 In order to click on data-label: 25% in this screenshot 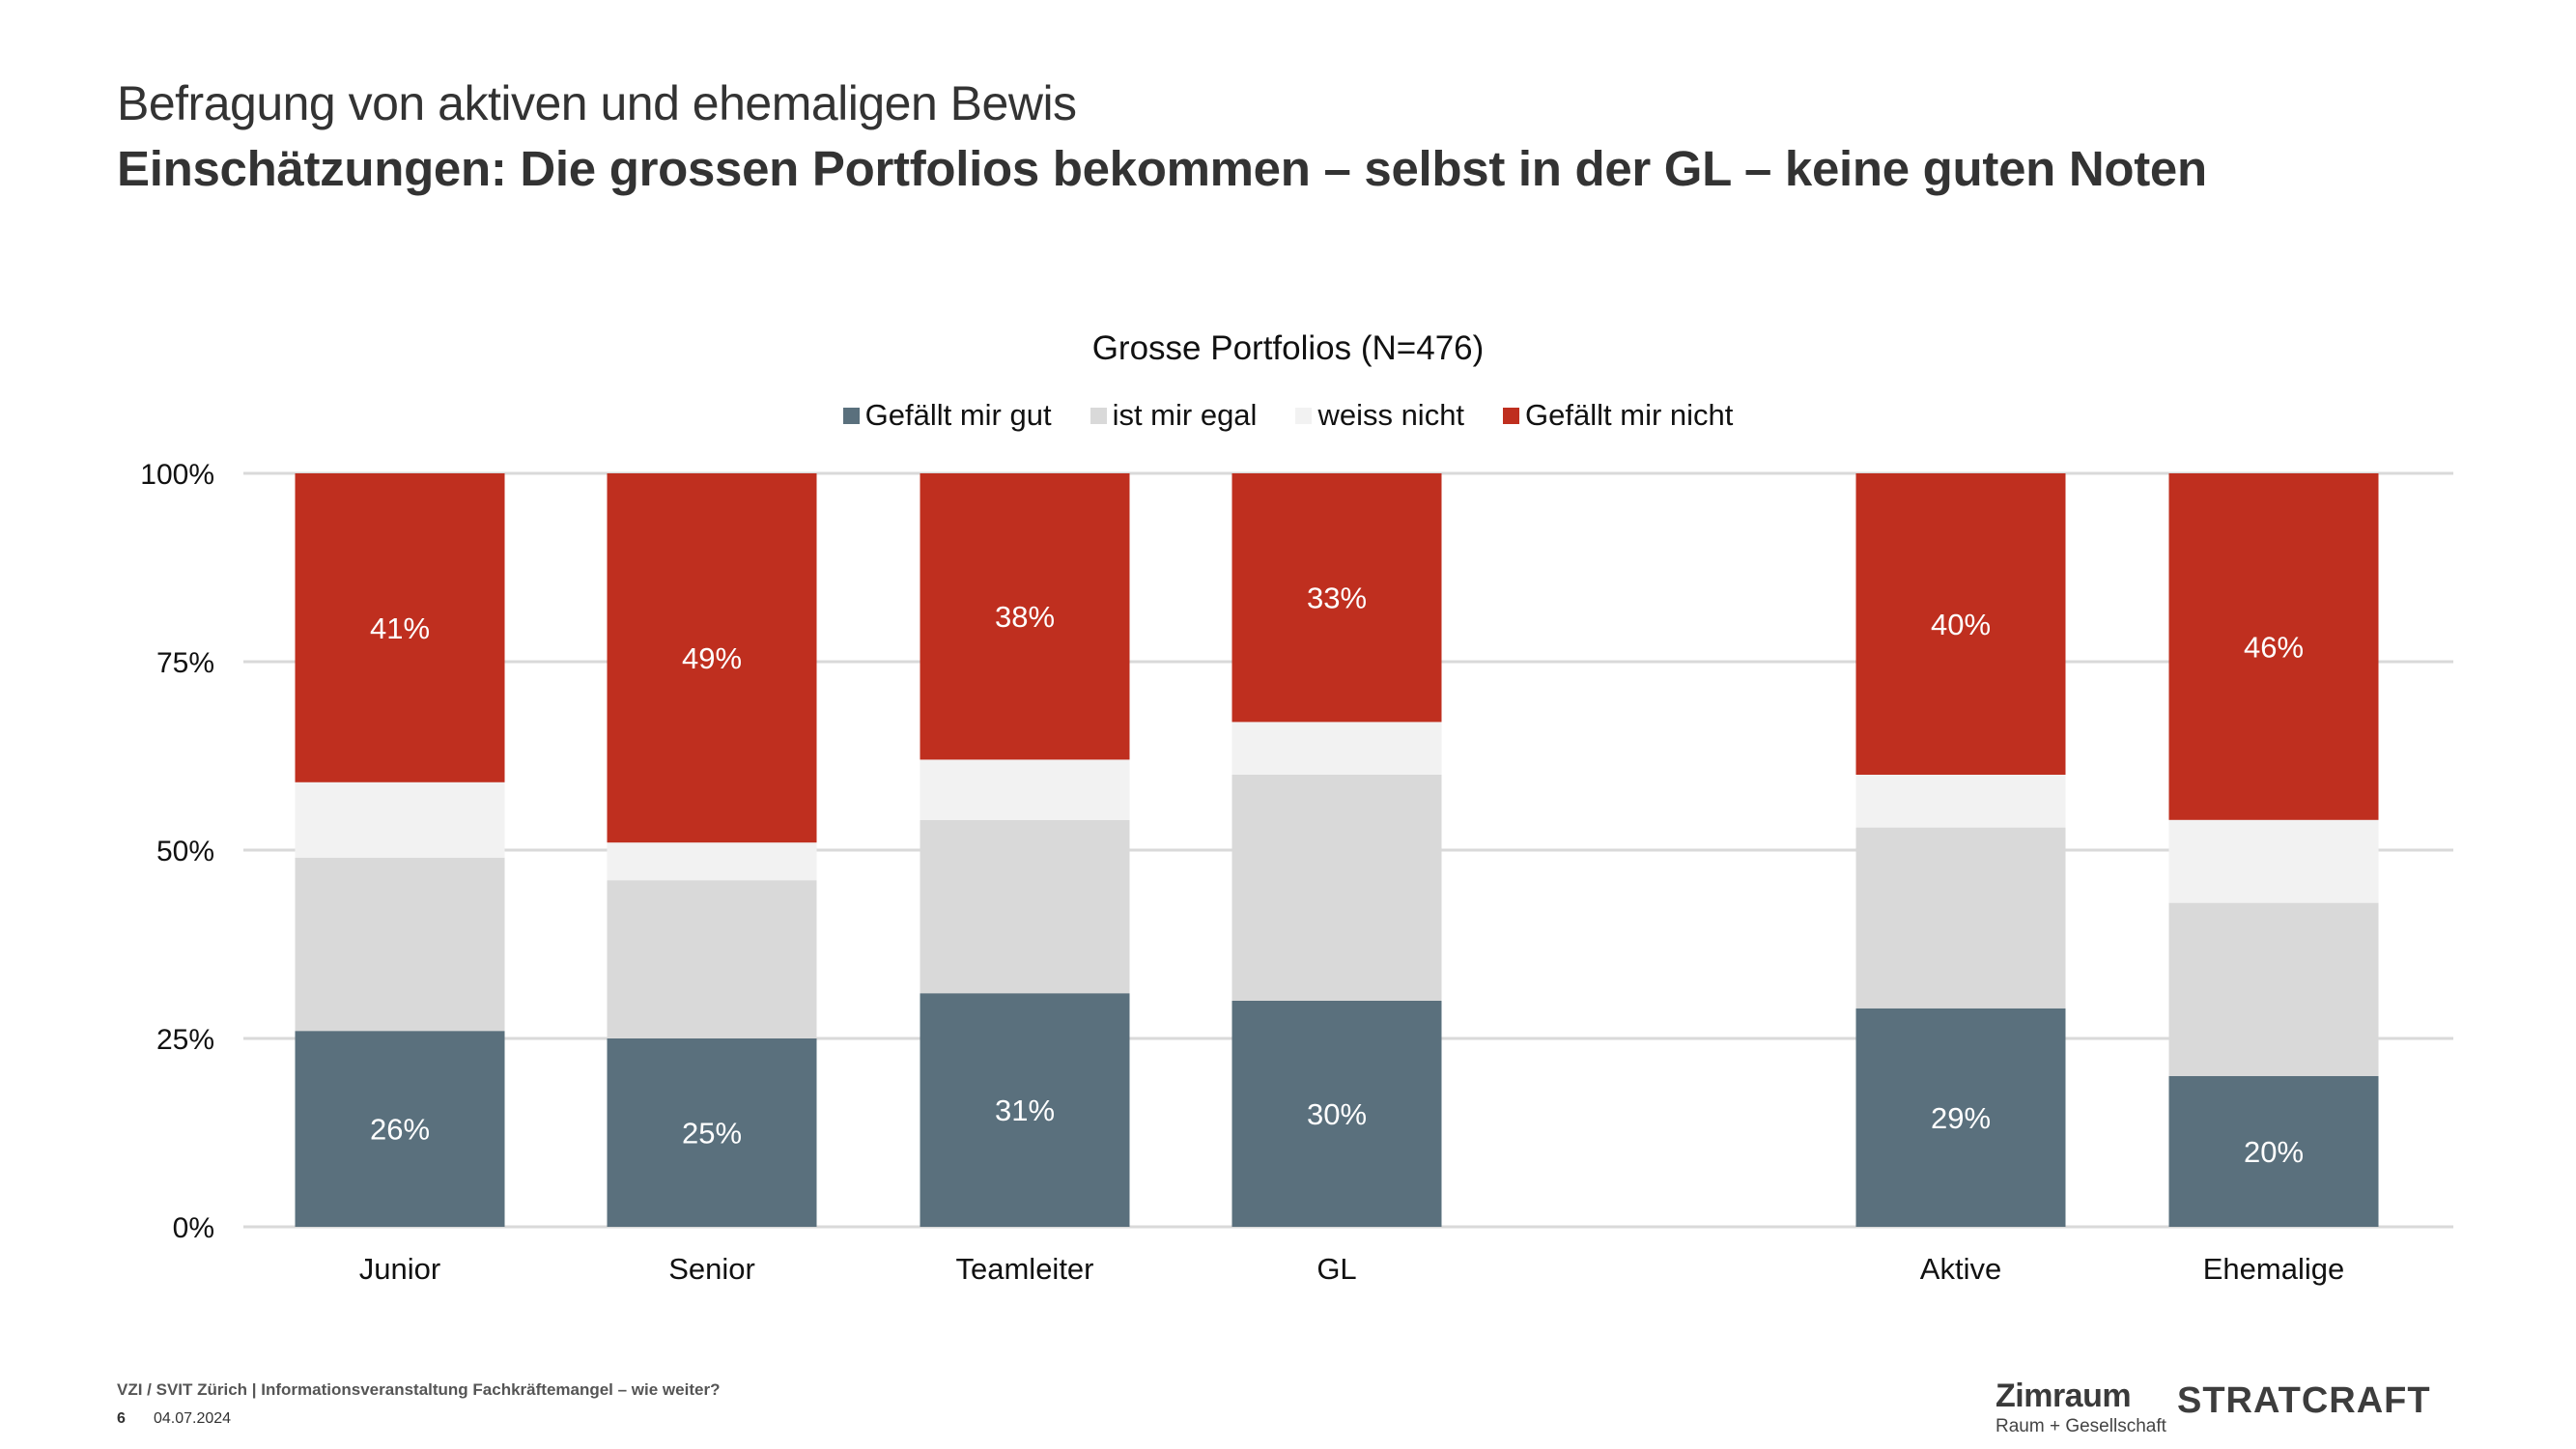, I will do `click(712, 1134)`.